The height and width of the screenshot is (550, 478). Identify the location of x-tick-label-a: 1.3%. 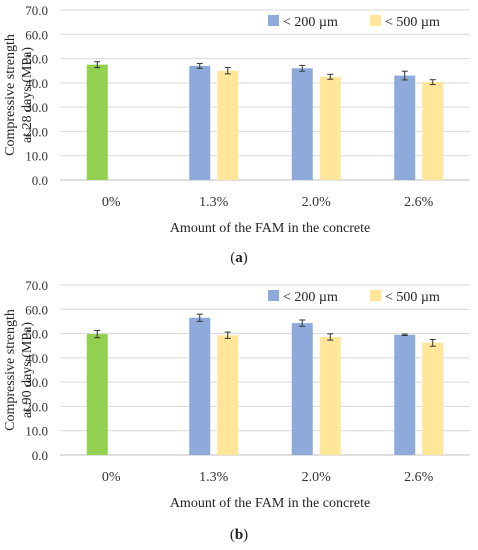
(214, 202).